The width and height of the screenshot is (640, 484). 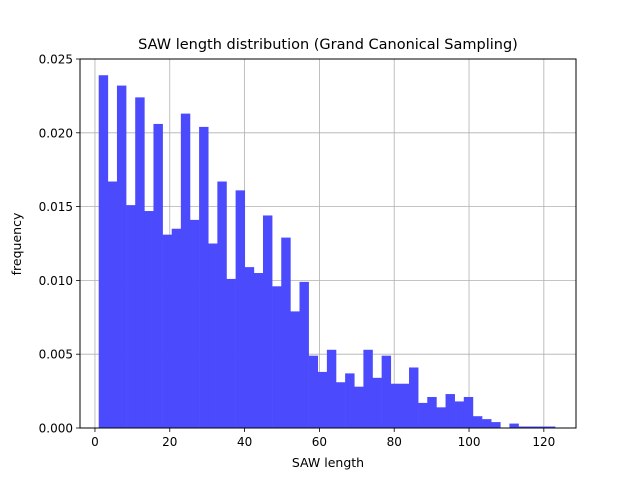 What do you see at coordinates (169, 442) in the screenshot?
I see `x-tick-label: 20` at bounding box center [169, 442].